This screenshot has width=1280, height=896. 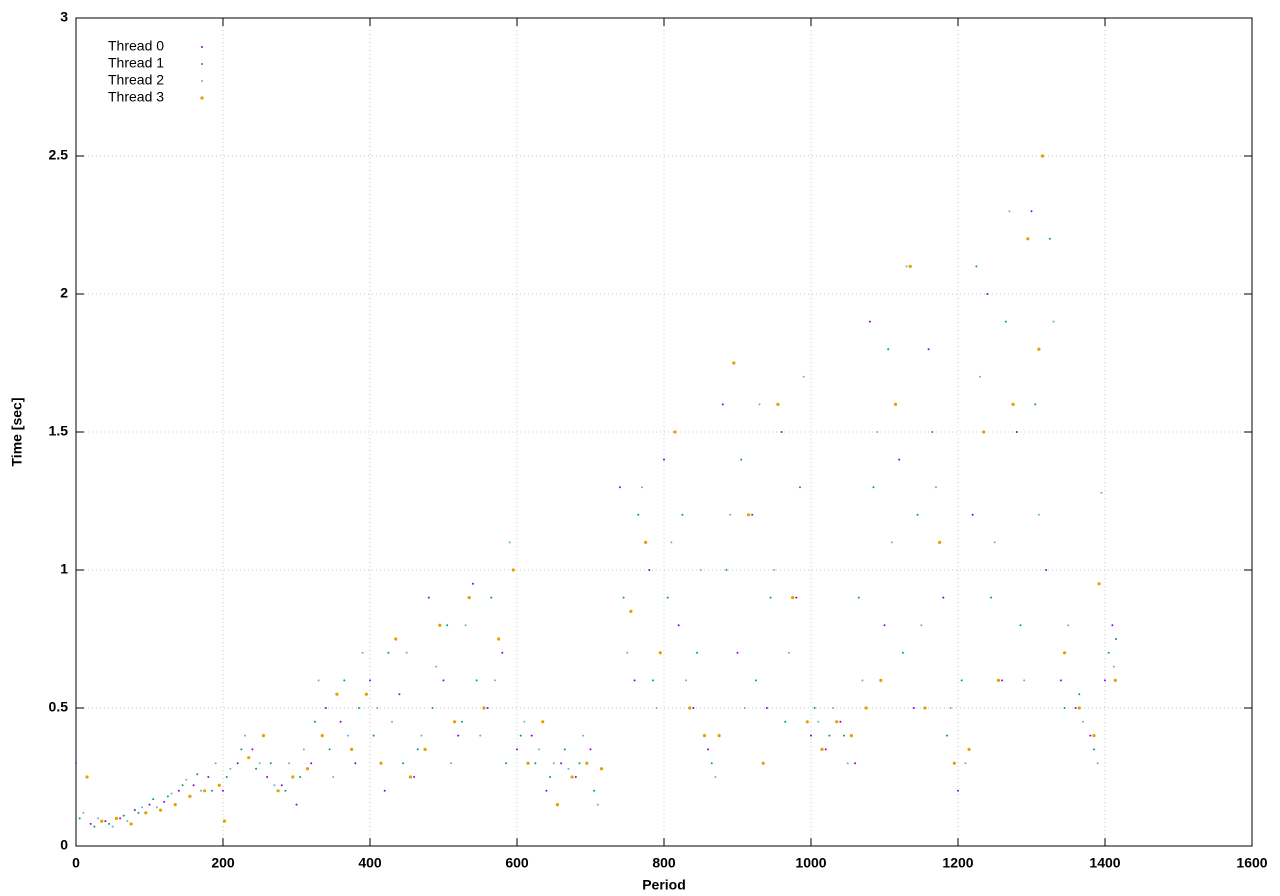 What do you see at coordinates (136, 97) in the screenshot?
I see `legend-label: Thread 3` at bounding box center [136, 97].